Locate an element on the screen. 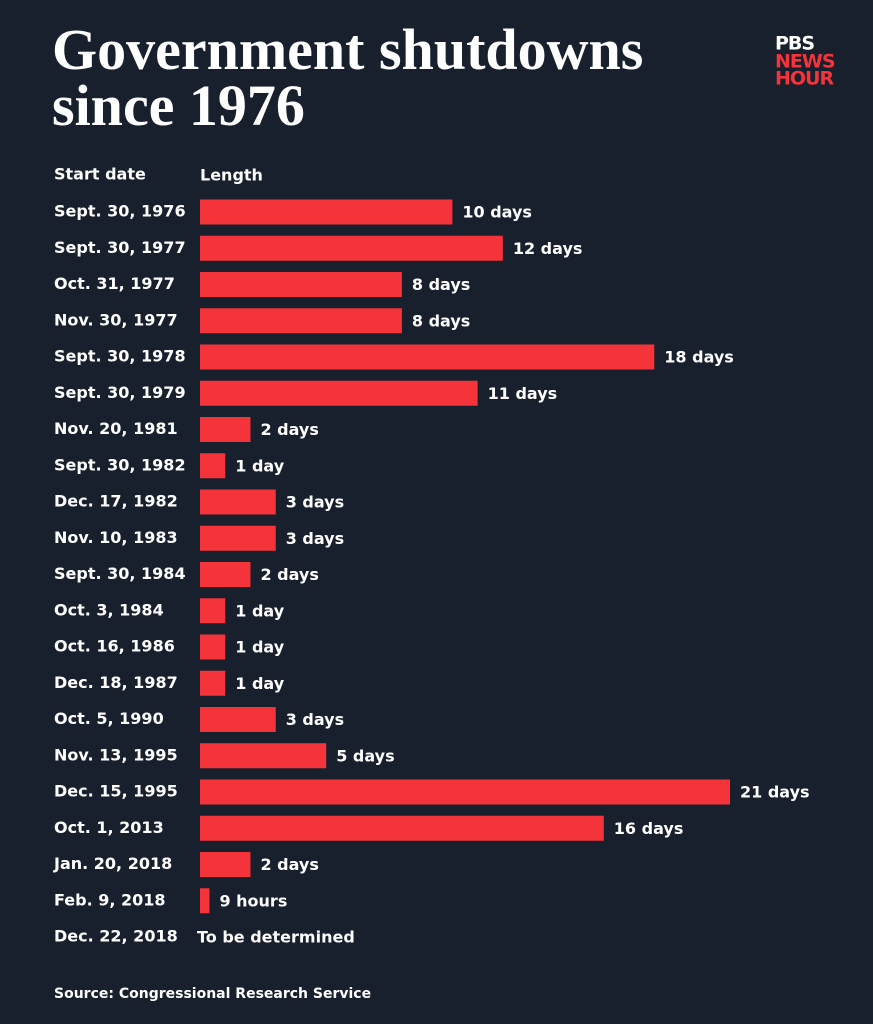 Image resolution: width=873 pixels, height=1024 pixels. column-header: Length is located at coordinates (231, 175).